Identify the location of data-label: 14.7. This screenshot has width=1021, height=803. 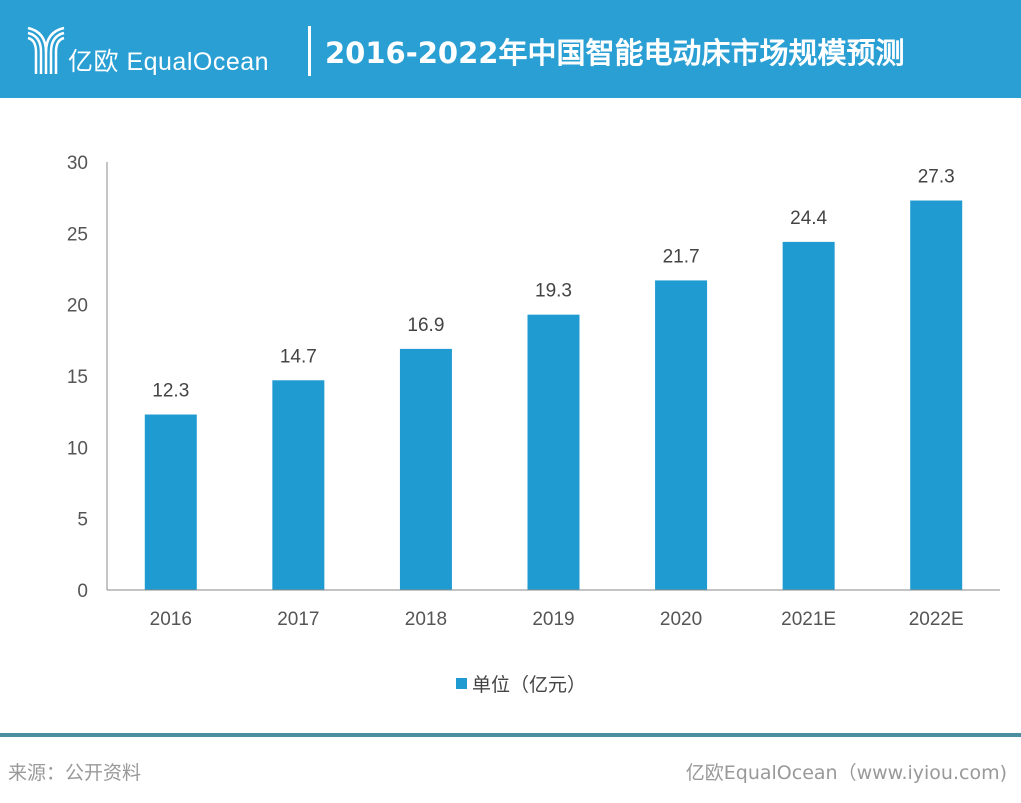
(298, 356).